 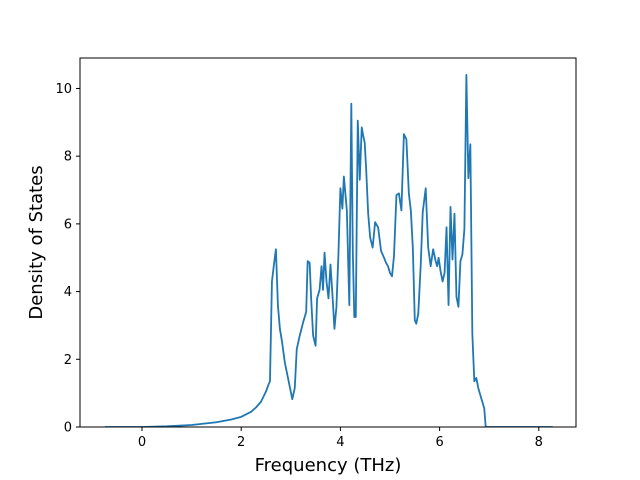 What do you see at coordinates (340, 442) in the screenshot?
I see `x-tick-label: 4` at bounding box center [340, 442].